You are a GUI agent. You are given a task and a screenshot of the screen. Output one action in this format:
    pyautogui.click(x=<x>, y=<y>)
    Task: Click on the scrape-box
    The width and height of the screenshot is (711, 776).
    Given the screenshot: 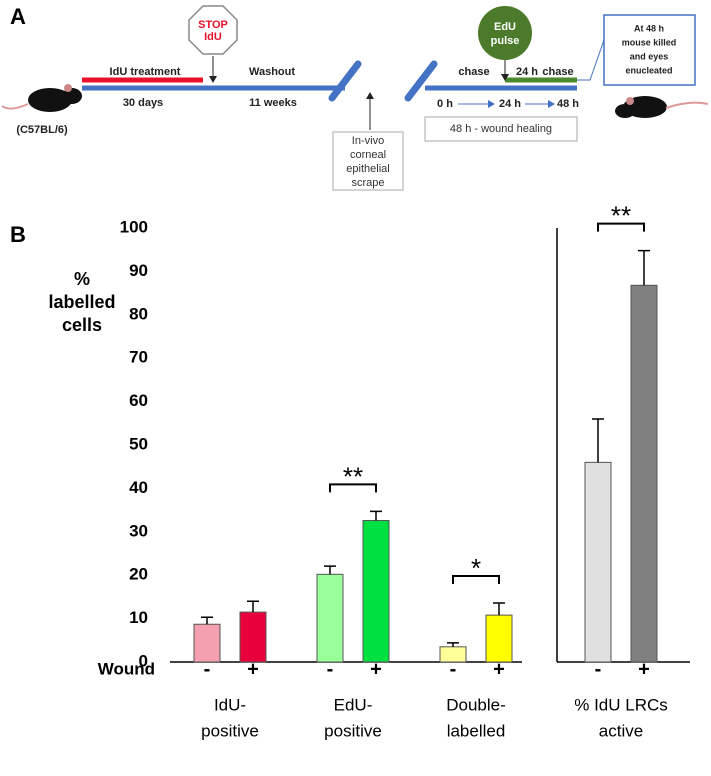 What is the action you would take?
    pyautogui.click(x=368, y=161)
    